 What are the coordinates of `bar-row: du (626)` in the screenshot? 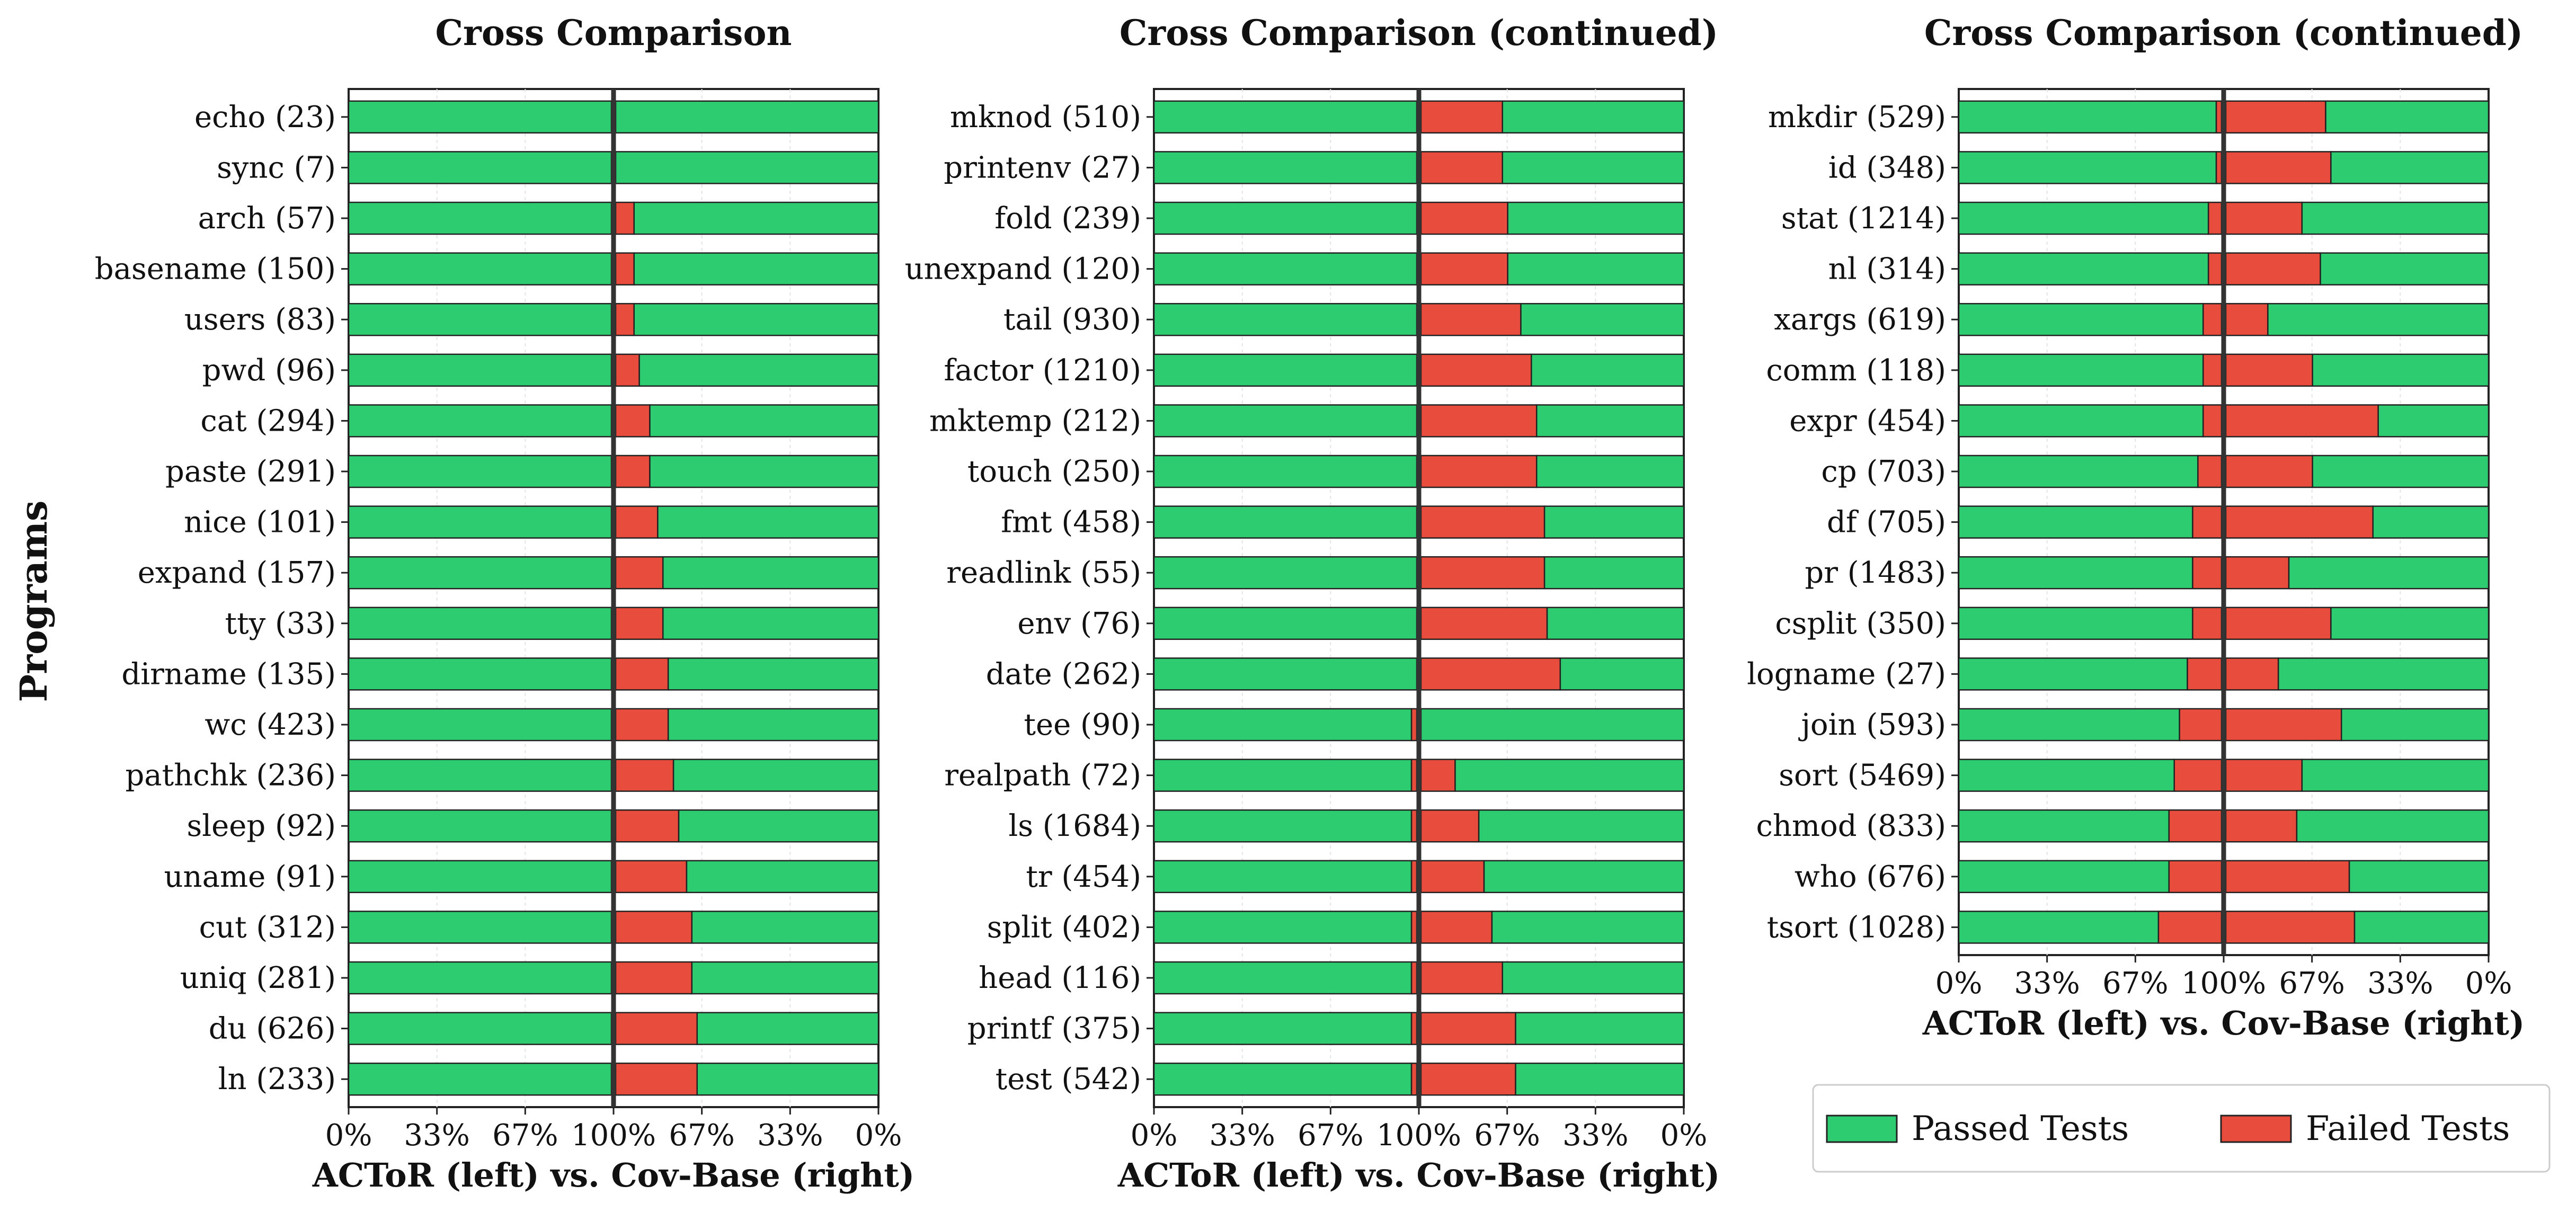 It's located at (544, 1029).